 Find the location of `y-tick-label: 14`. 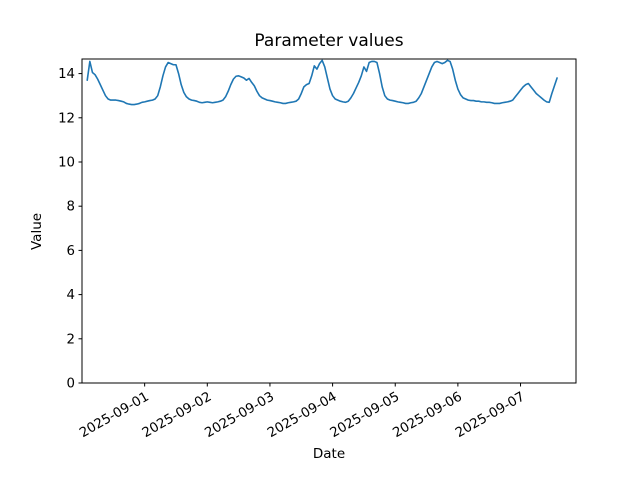

y-tick-label: 14 is located at coordinates (66, 74).